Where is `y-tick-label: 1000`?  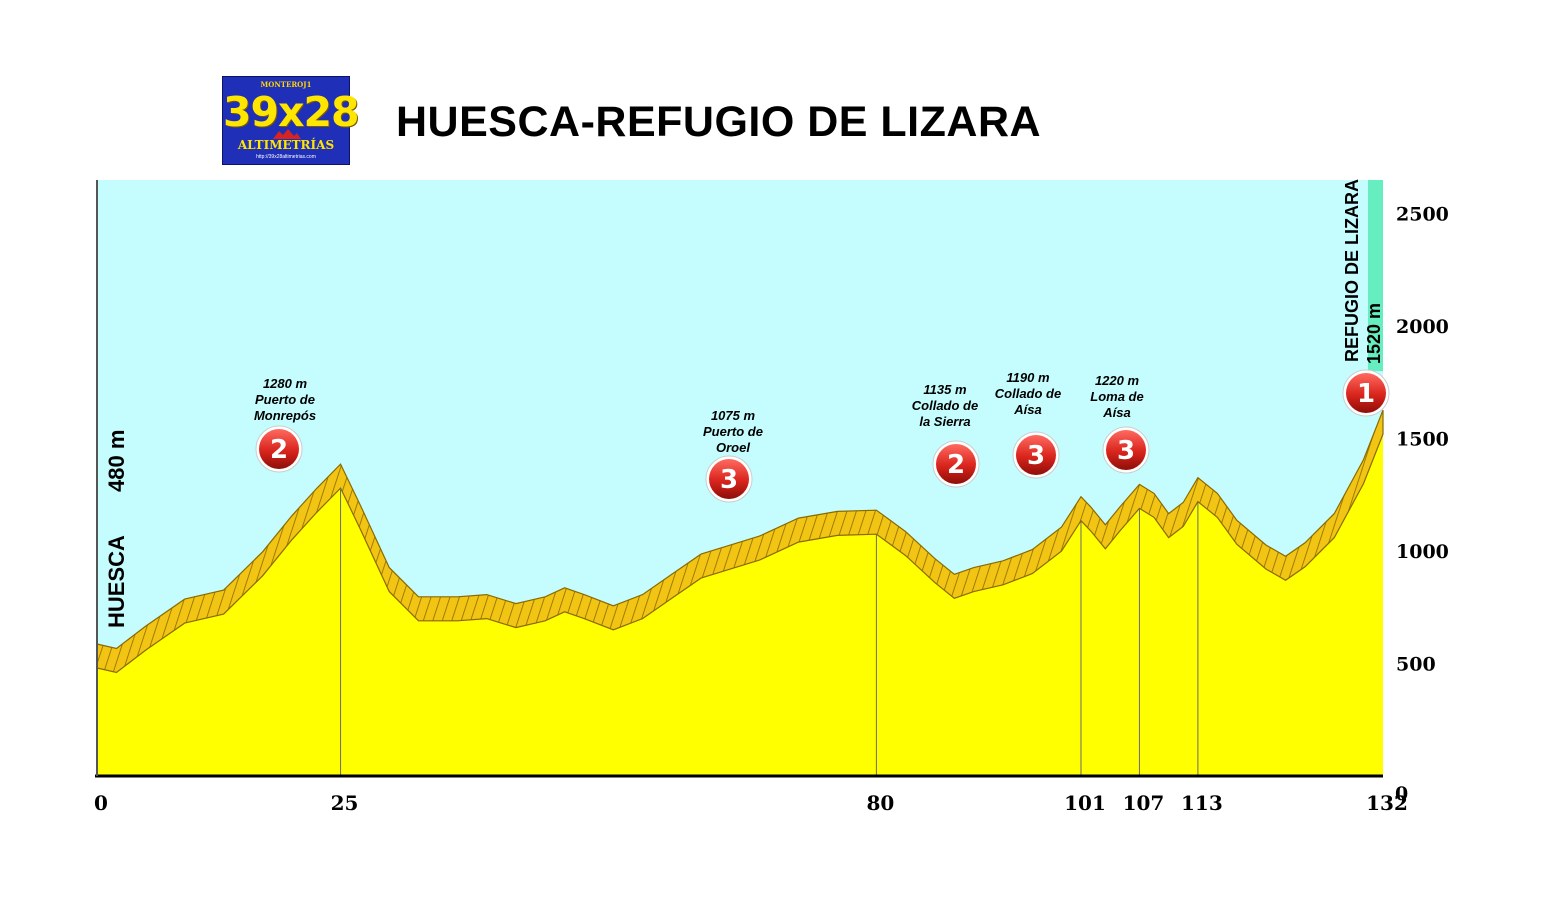
y-tick-label: 1000 is located at coordinates (1422, 552).